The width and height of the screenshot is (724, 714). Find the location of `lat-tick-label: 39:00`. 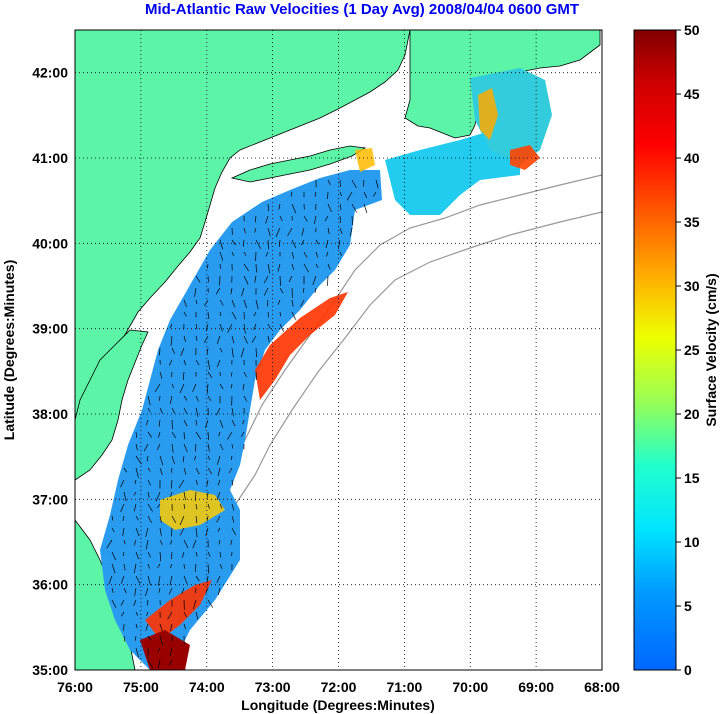

lat-tick-label: 39:00 is located at coordinates (50, 329).